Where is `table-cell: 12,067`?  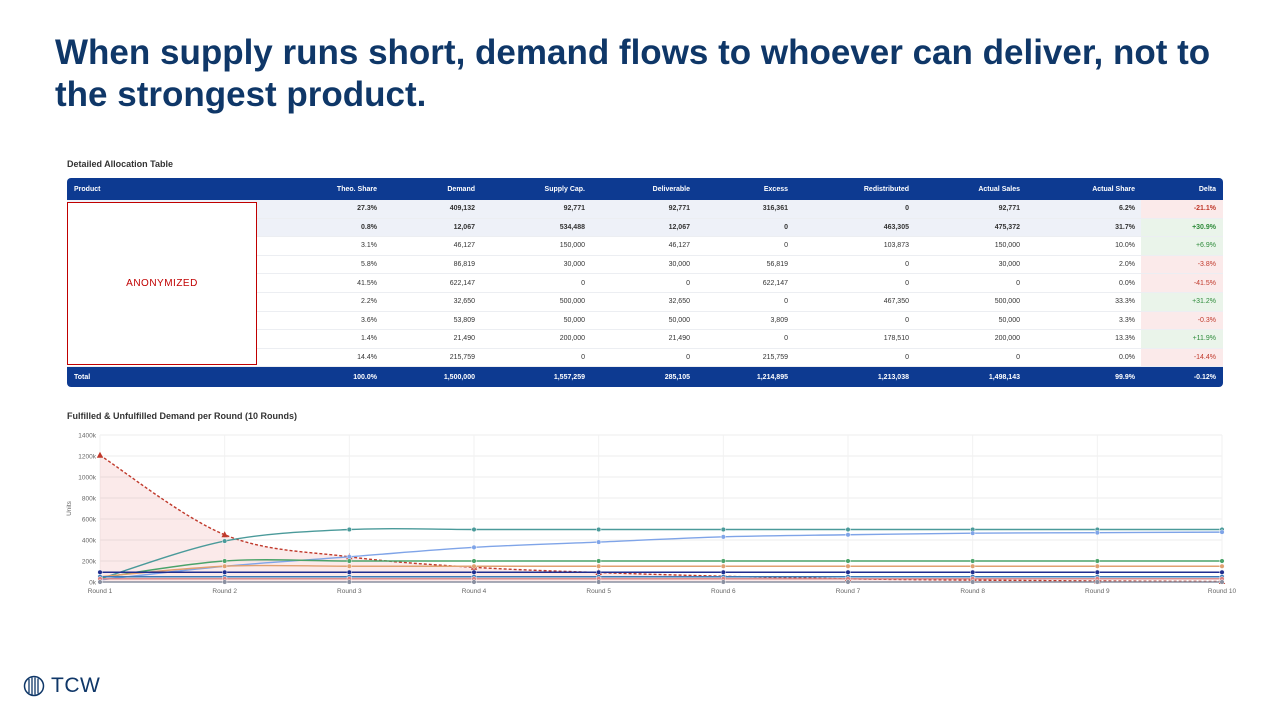
table-cell: 12,067 is located at coordinates (679, 227).